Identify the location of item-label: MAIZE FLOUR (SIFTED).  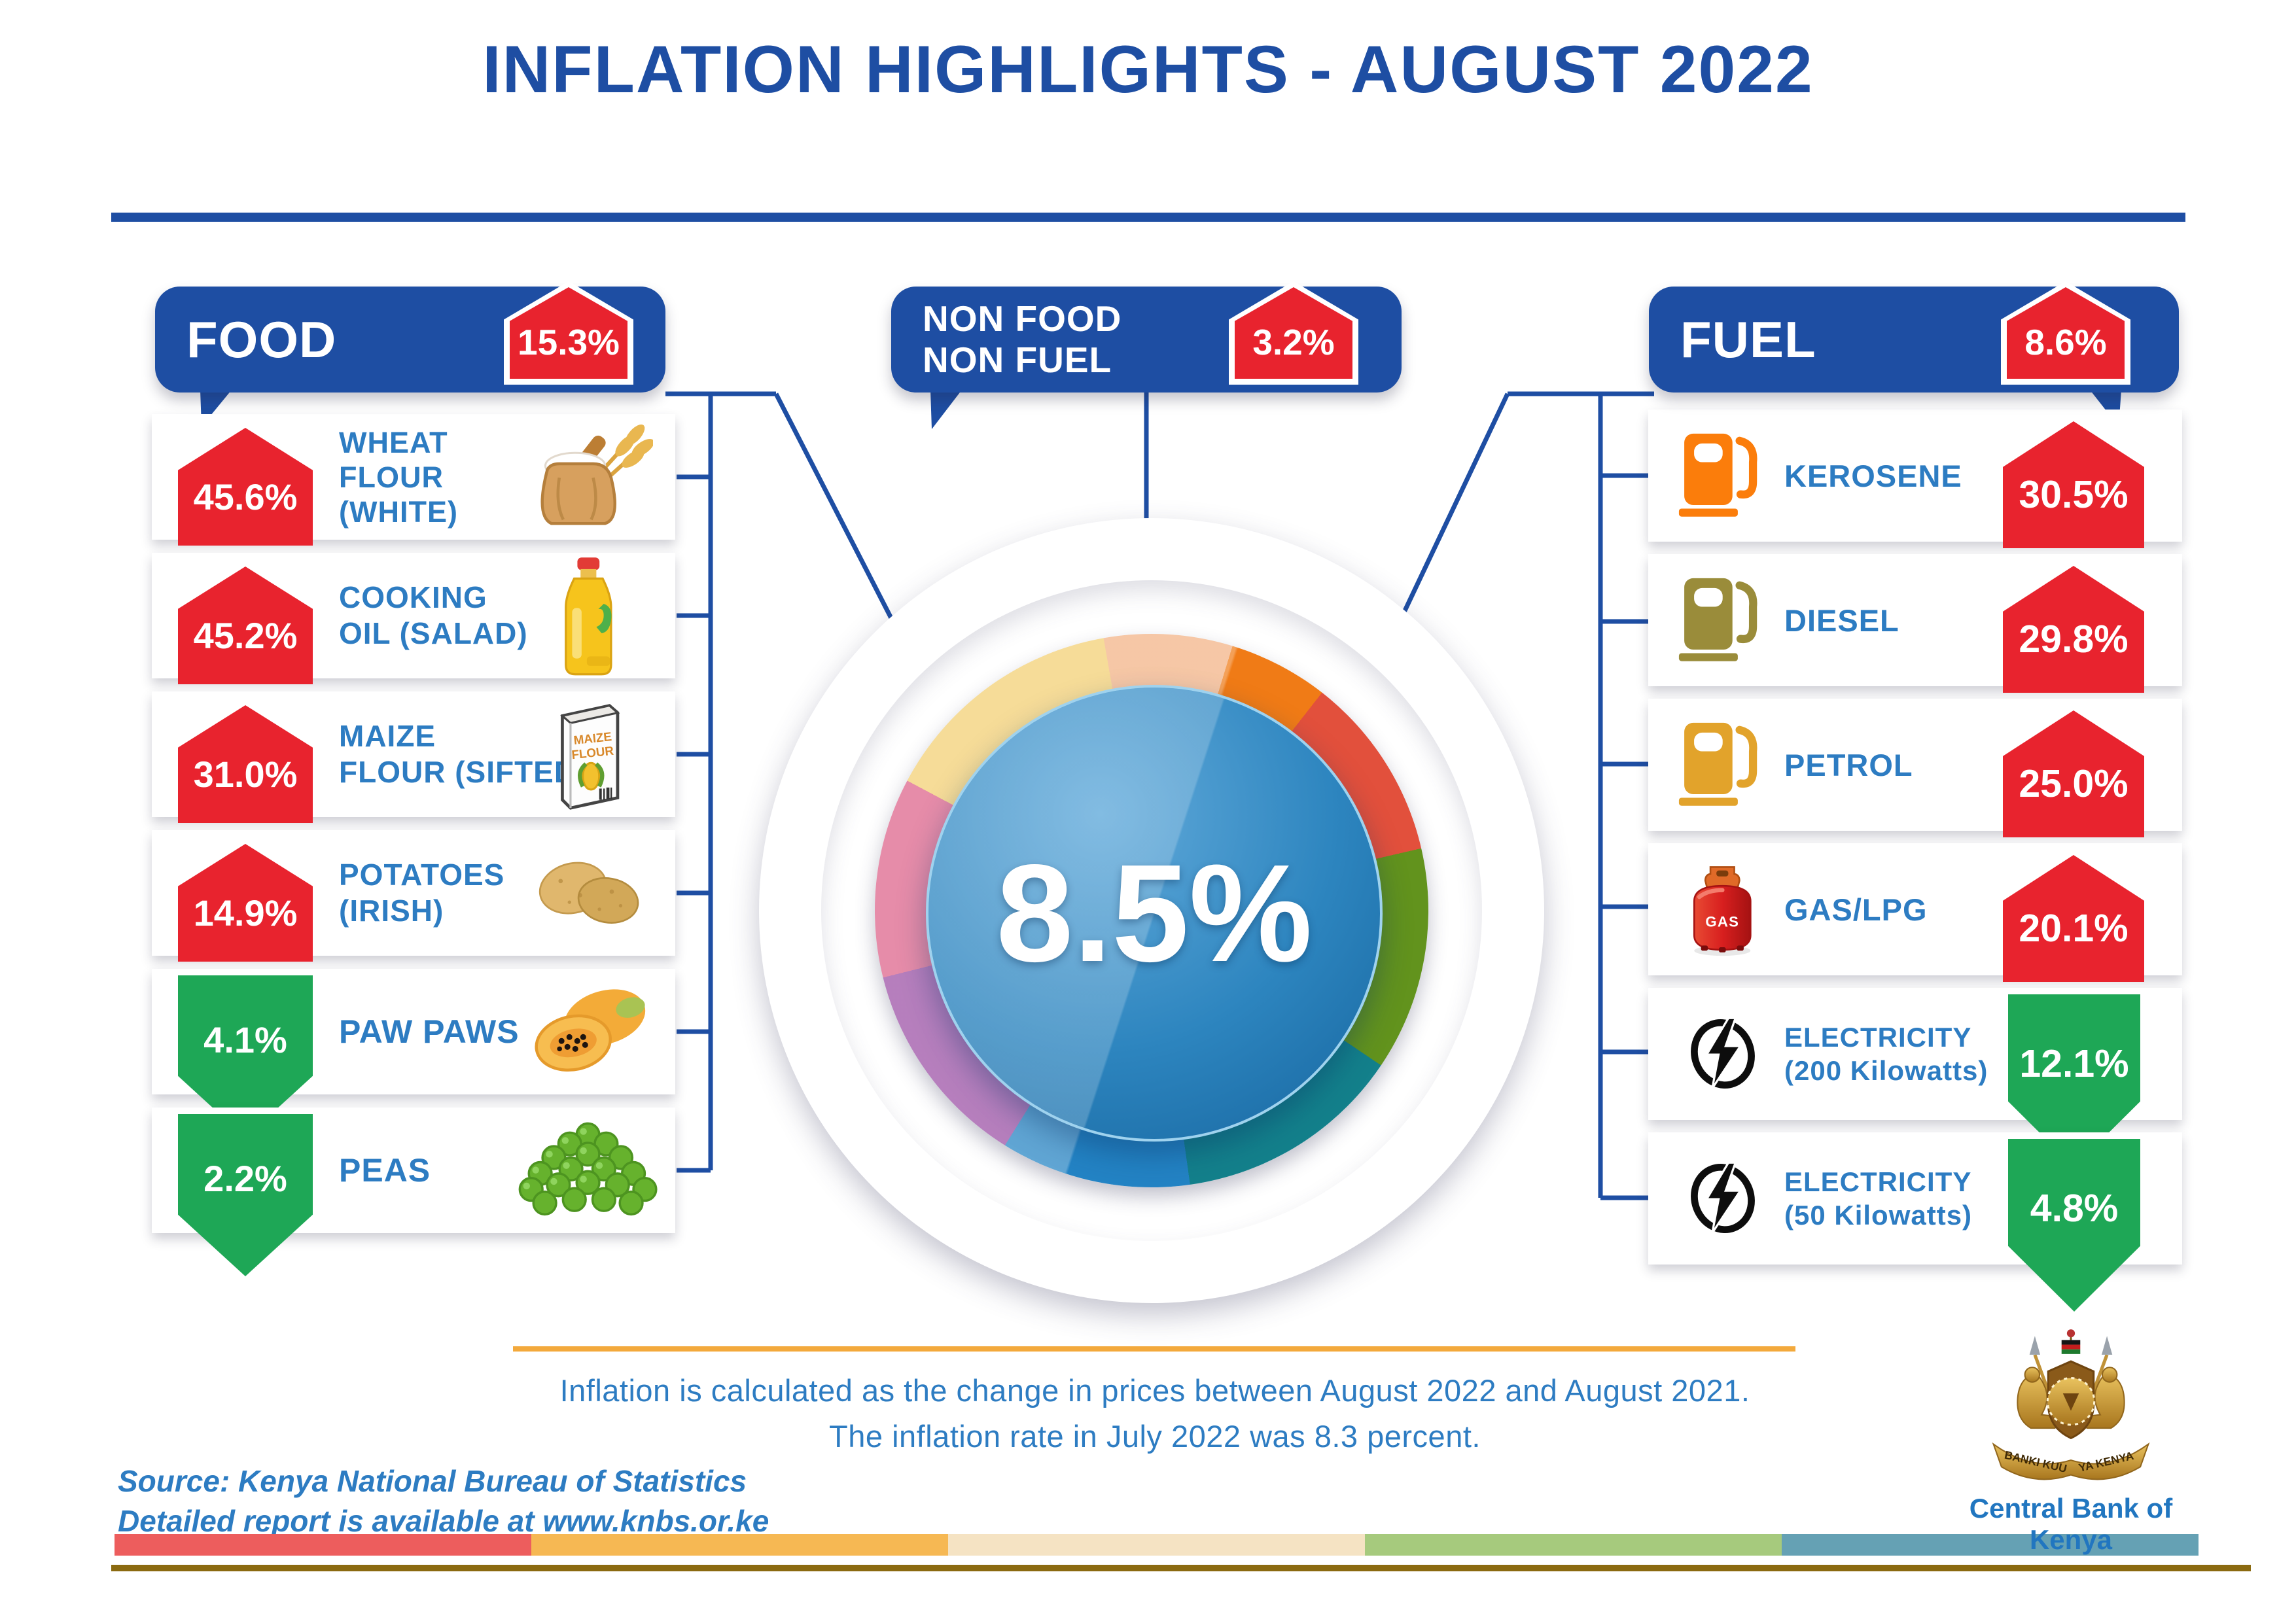
(473, 754).